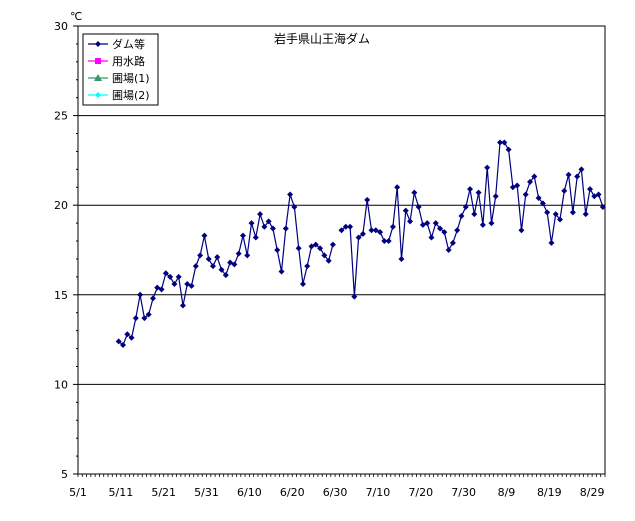 This screenshot has height=521, width=635. I want to click on legend-item: 圃場(2), so click(119, 95).